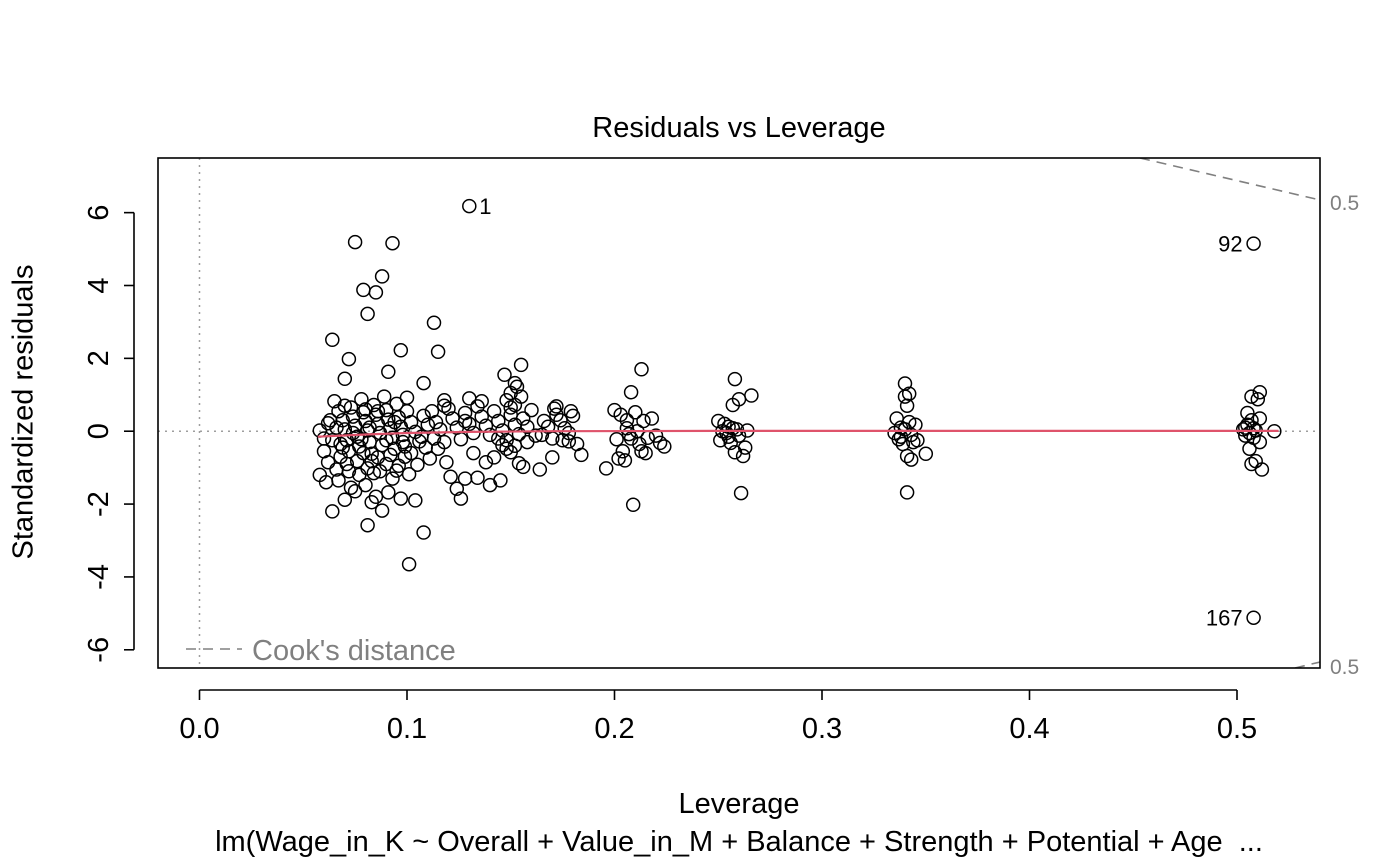 The width and height of the screenshot is (1400, 865). What do you see at coordinates (23, 412) in the screenshot?
I see `y-axis-label: Standardized residuals` at bounding box center [23, 412].